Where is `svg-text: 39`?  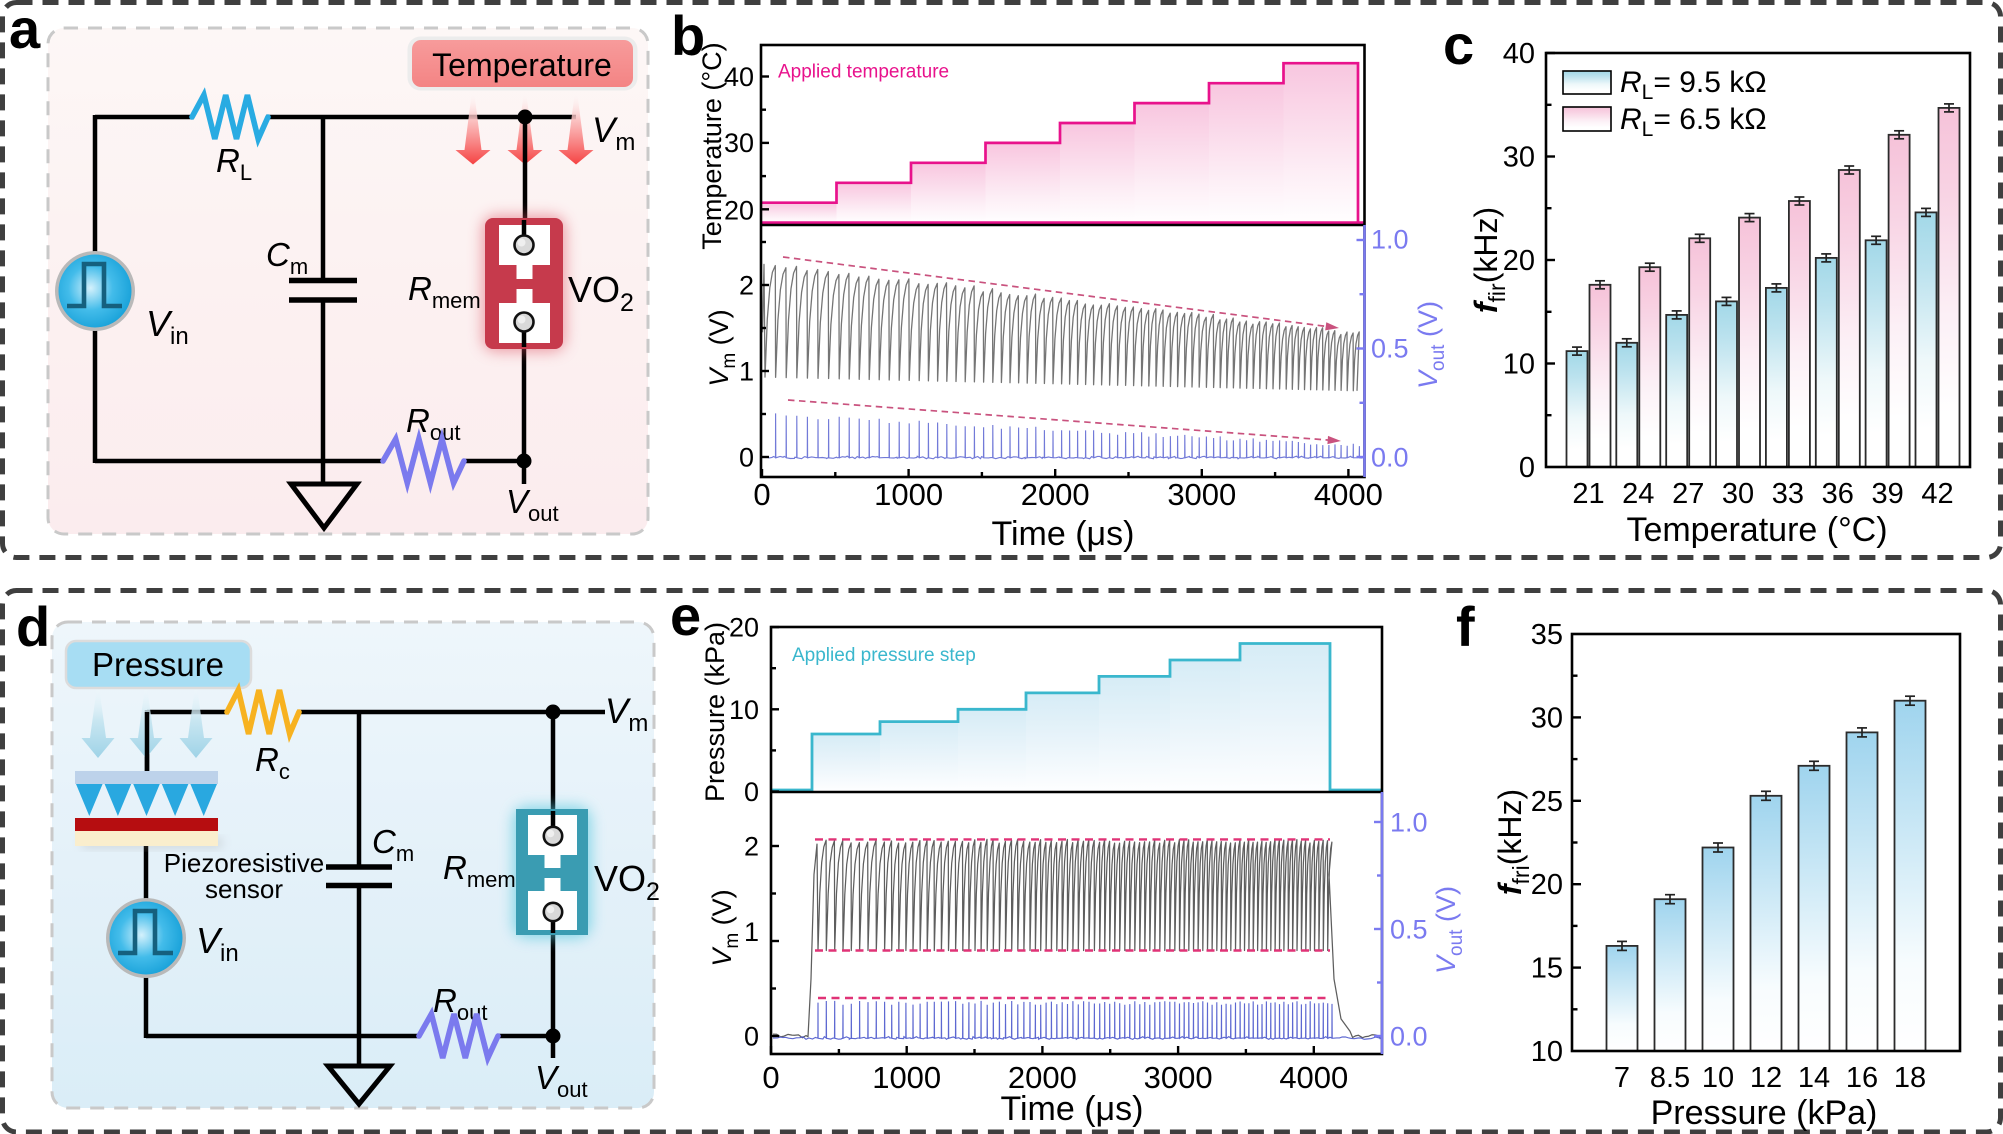 svg-text: 39 is located at coordinates (1887, 494).